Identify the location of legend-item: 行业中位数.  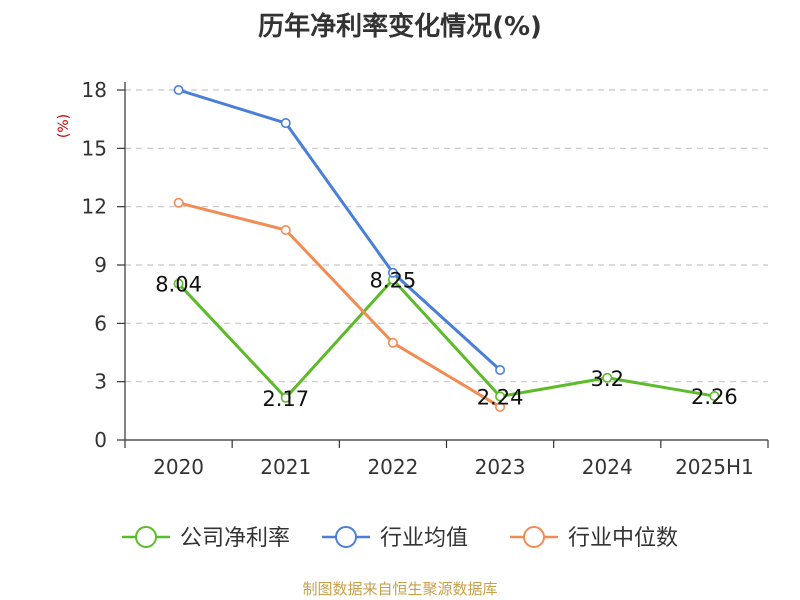
(594, 538).